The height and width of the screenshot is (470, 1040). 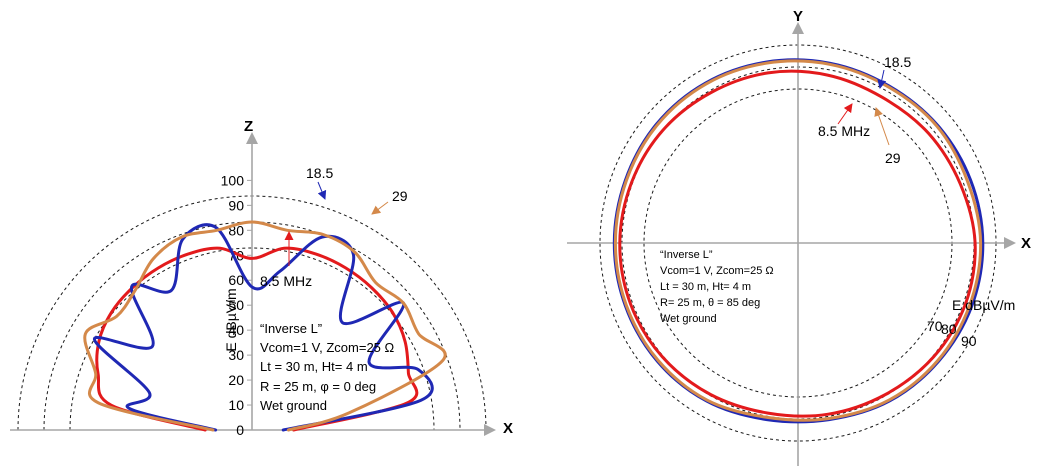 I want to click on z-tick-label-60: 60, so click(x=236, y=280).